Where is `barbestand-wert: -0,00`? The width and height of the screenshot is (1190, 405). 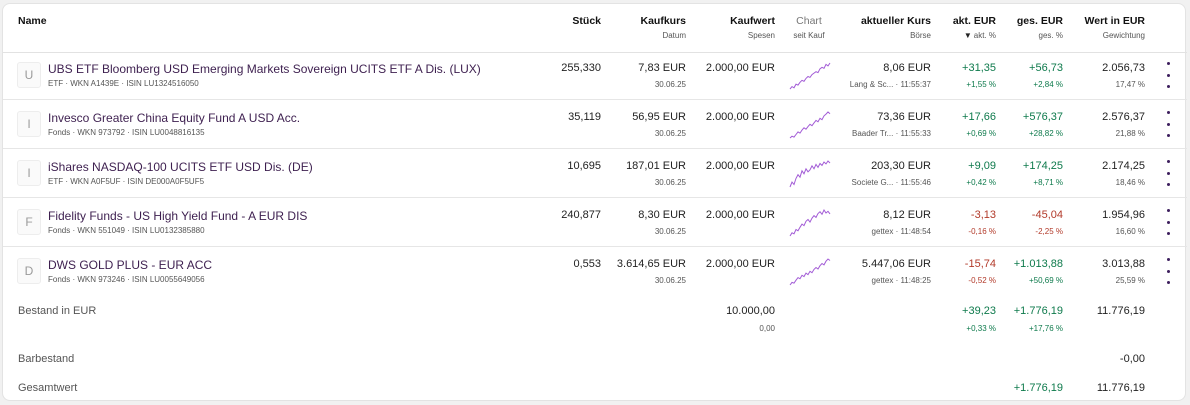
barbestand-wert: -0,00 is located at coordinates (1132, 359).